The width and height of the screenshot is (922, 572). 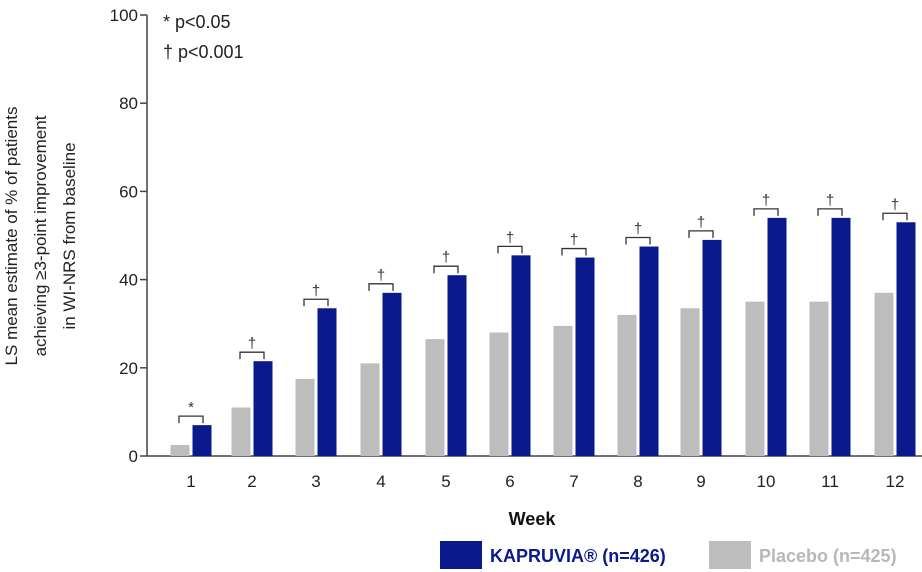 What do you see at coordinates (545, 481) in the screenshot?
I see `x-ticks: 1 2 3 4 5 6 7 8 9 10 11 12` at bounding box center [545, 481].